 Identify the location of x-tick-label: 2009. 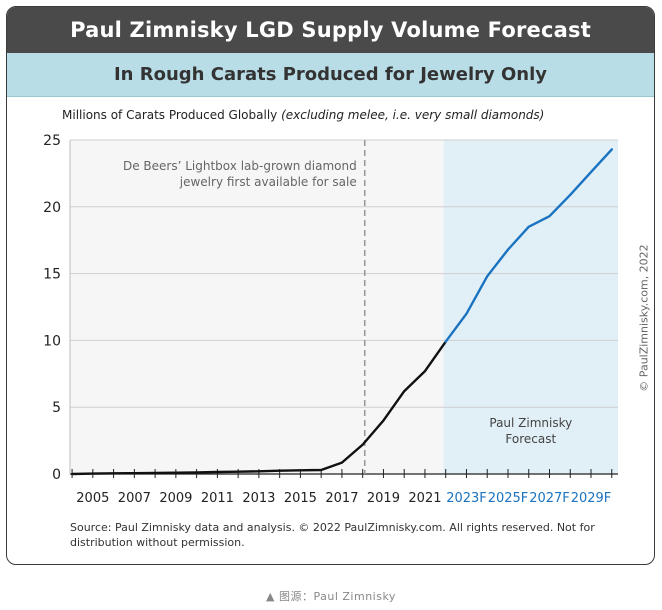
(175, 498).